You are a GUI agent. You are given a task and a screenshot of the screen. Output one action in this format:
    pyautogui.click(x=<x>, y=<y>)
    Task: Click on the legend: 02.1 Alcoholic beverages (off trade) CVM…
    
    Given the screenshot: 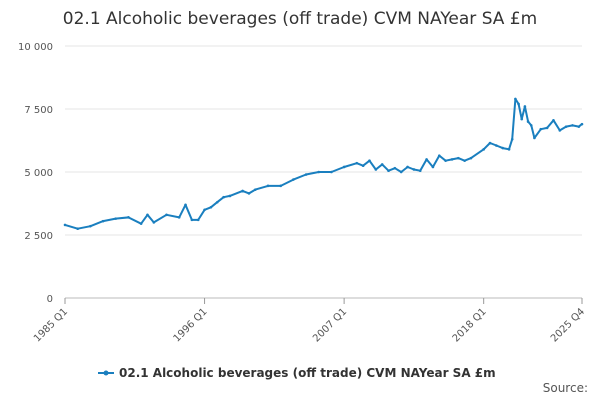 What is the action you would take?
    pyautogui.click(x=297, y=373)
    